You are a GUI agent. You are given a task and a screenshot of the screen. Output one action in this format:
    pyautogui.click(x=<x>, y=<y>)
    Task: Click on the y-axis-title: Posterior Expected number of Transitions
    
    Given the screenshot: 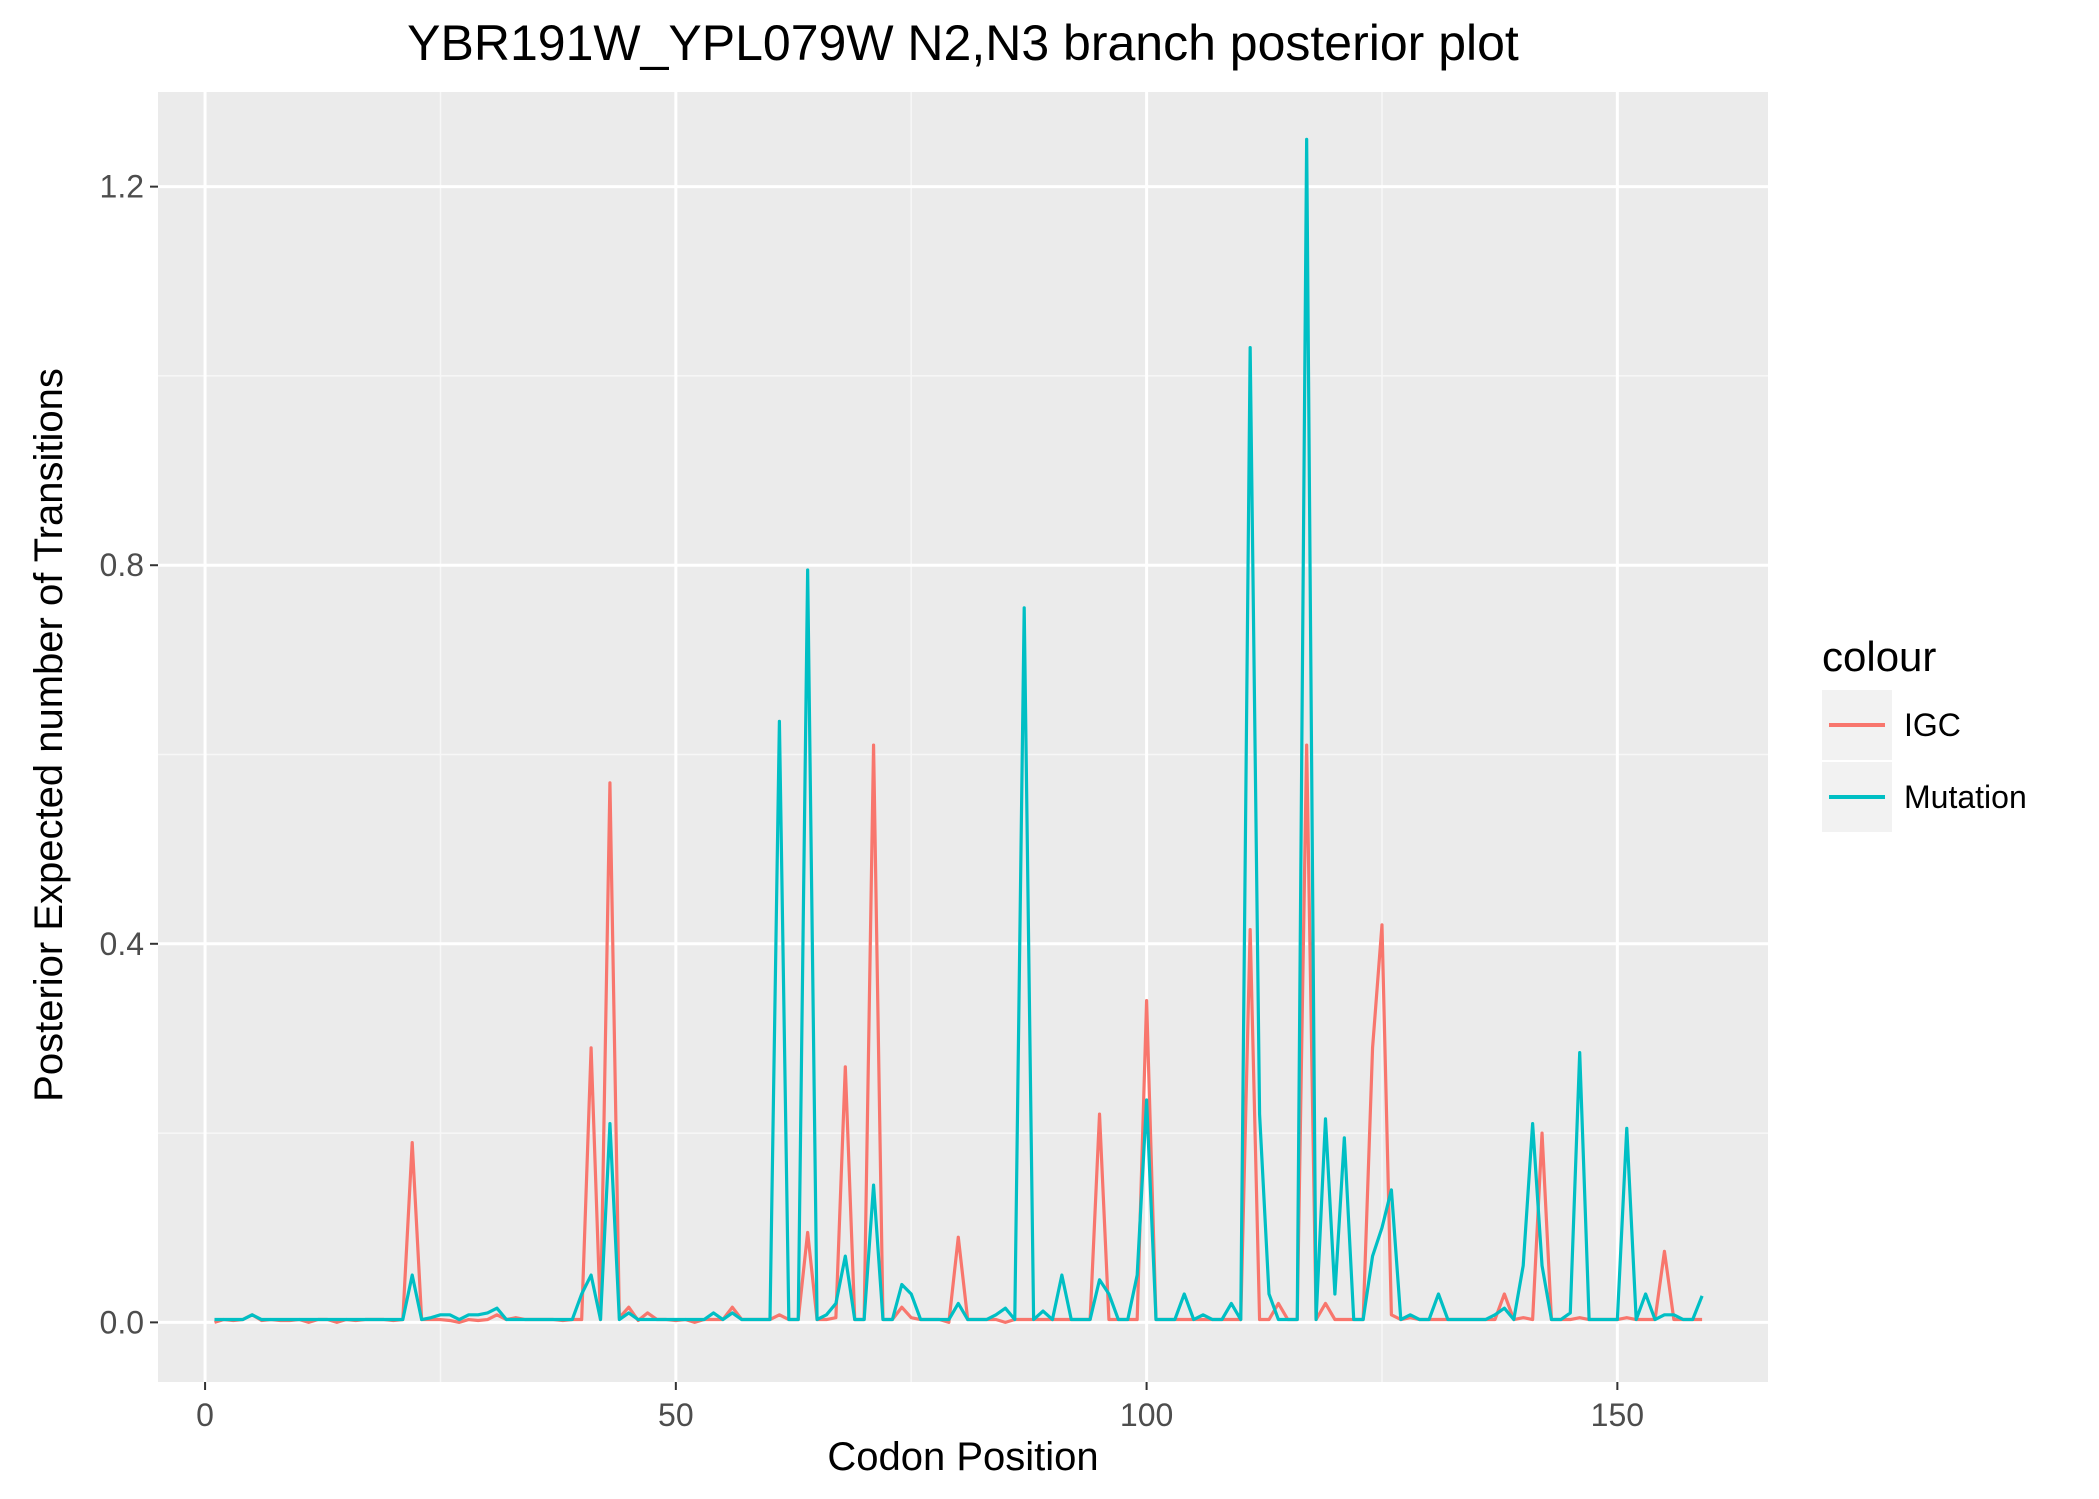 What is the action you would take?
    pyautogui.click(x=49, y=735)
    